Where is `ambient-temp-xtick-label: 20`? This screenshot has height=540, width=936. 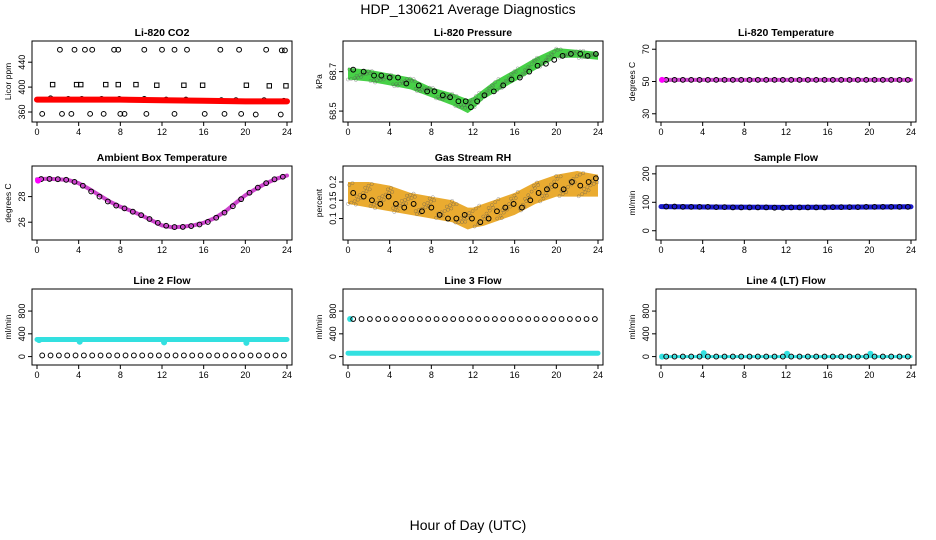 ambient-temp-xtick-label: 20 is located at coordinates (245, 250).